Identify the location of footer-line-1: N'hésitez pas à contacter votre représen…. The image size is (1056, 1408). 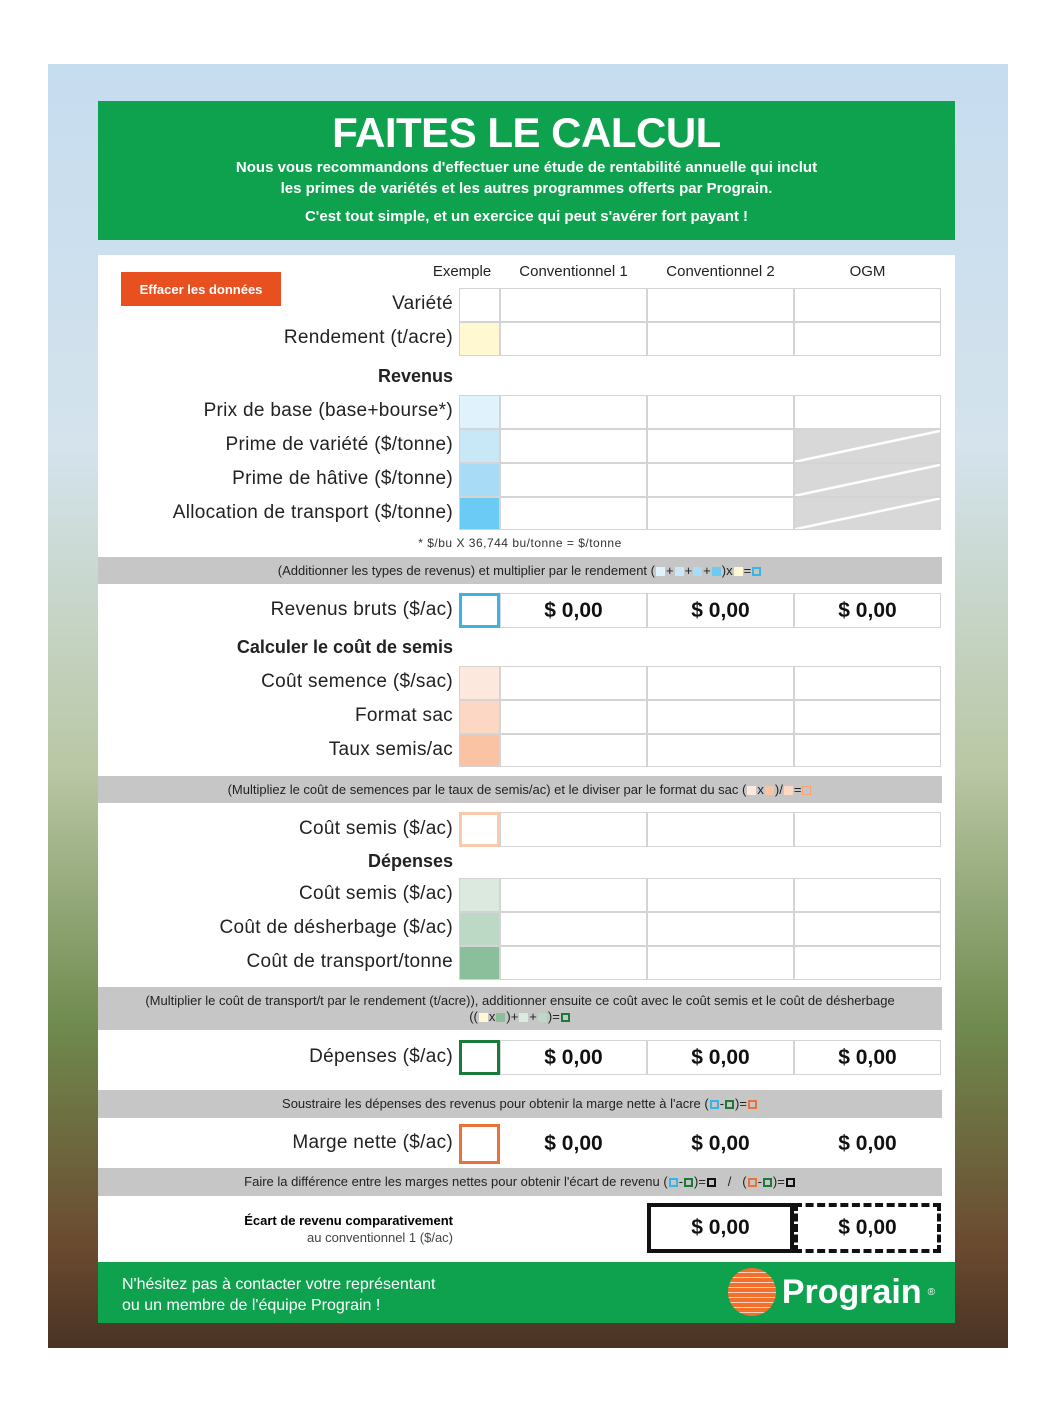
(279, 1284).